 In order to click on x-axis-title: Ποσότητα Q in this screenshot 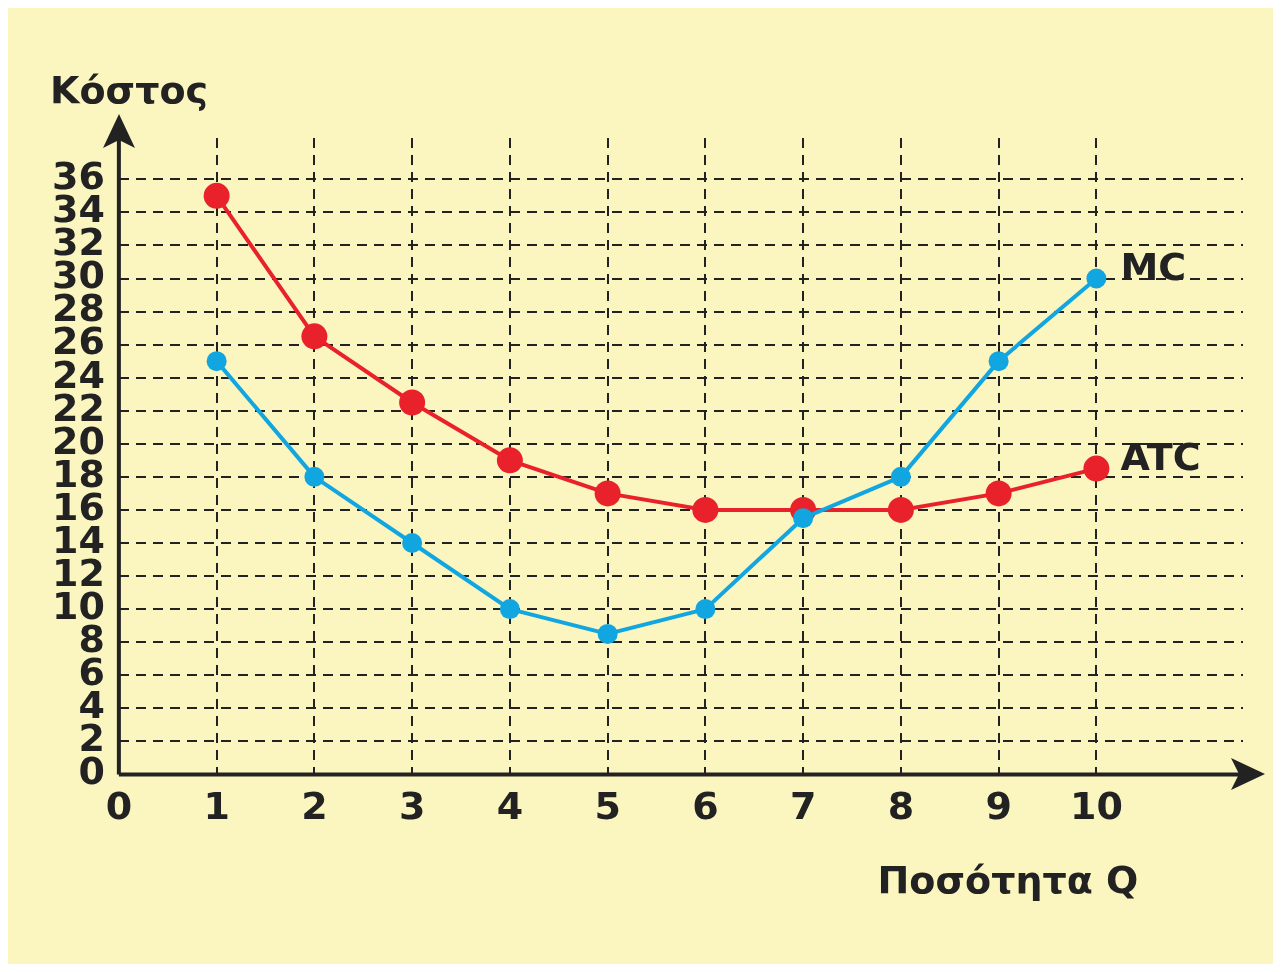, I will do `click(1008, 880)`.